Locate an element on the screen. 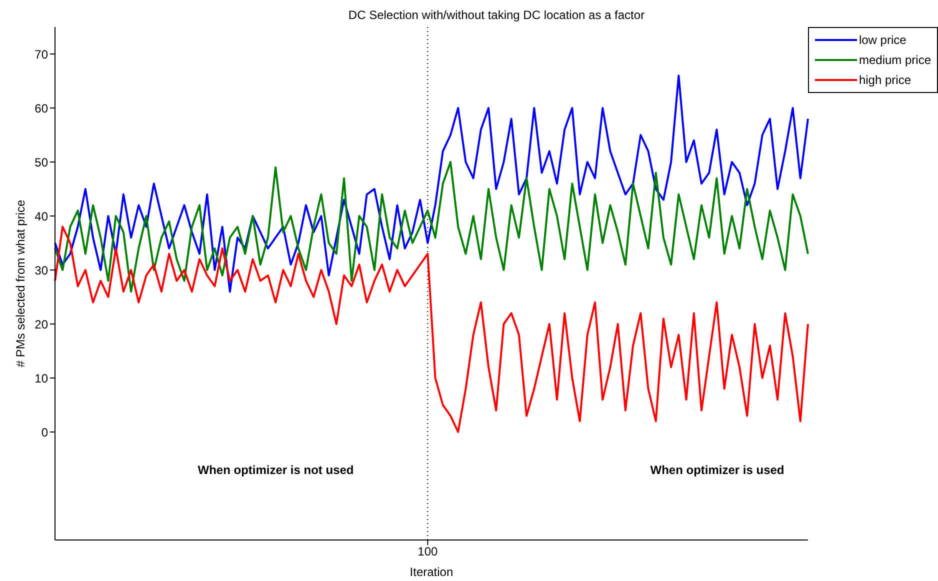  x-axis-title: Iteration is located at coordinates (432, 572).